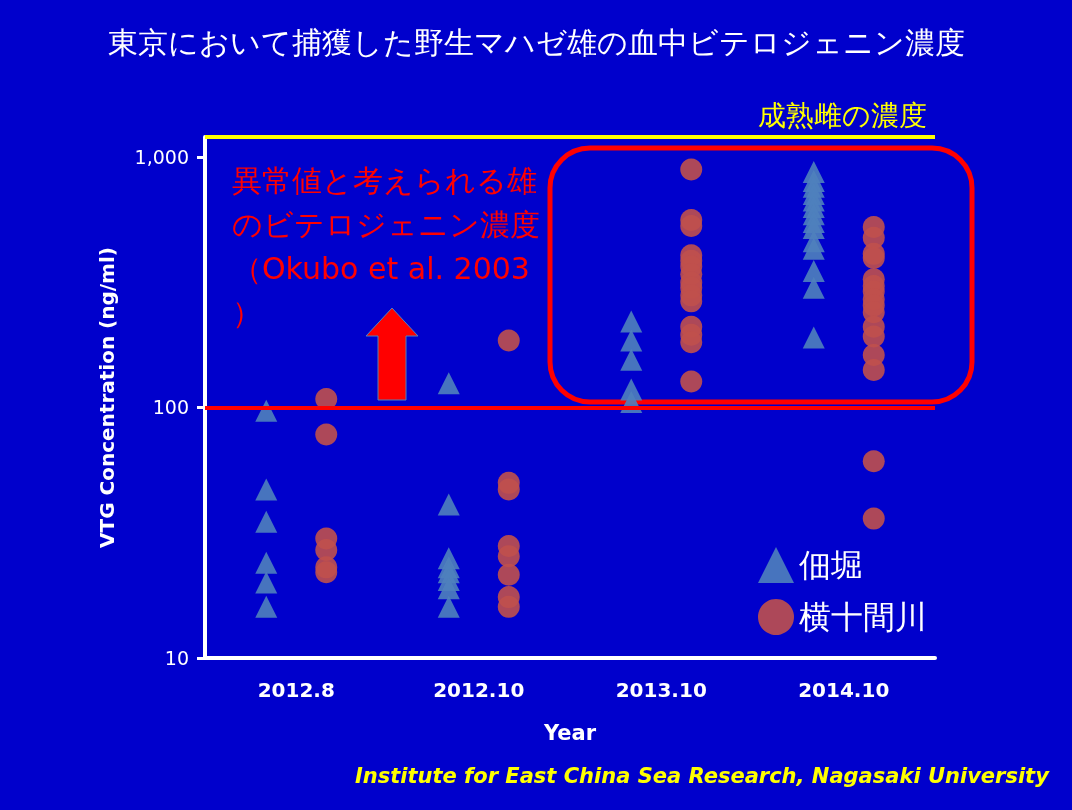  Describe the element at coordinates (161, 156) in the screenshot. I see `y-tick-label: 1,000` at that location.